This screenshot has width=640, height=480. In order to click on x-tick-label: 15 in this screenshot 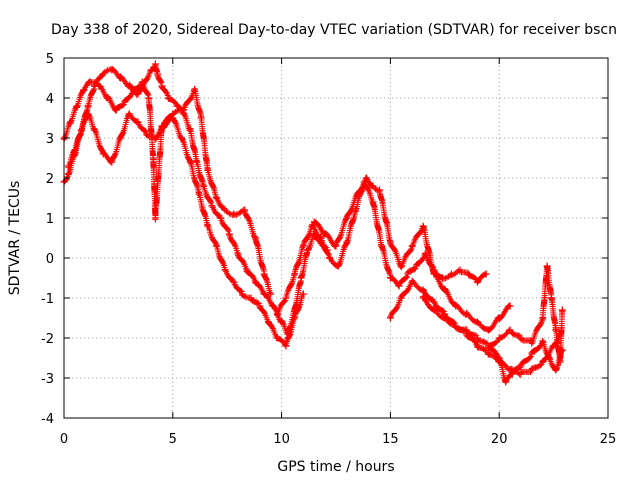, I will do `click(390, 439)`.